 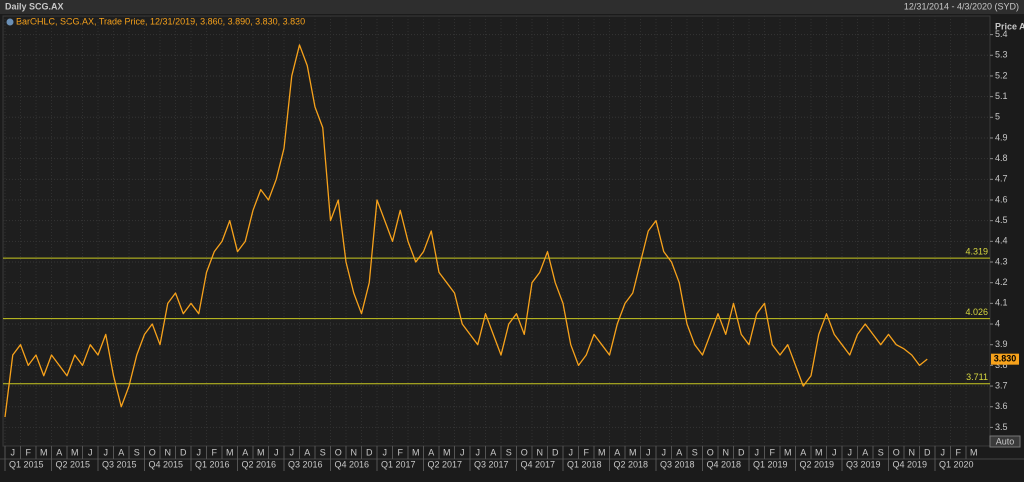 What do you see at coordinates (398, 464) in the screenshot?
I see `quarter-label: Q1 2017` at bounding box center [398, 464].